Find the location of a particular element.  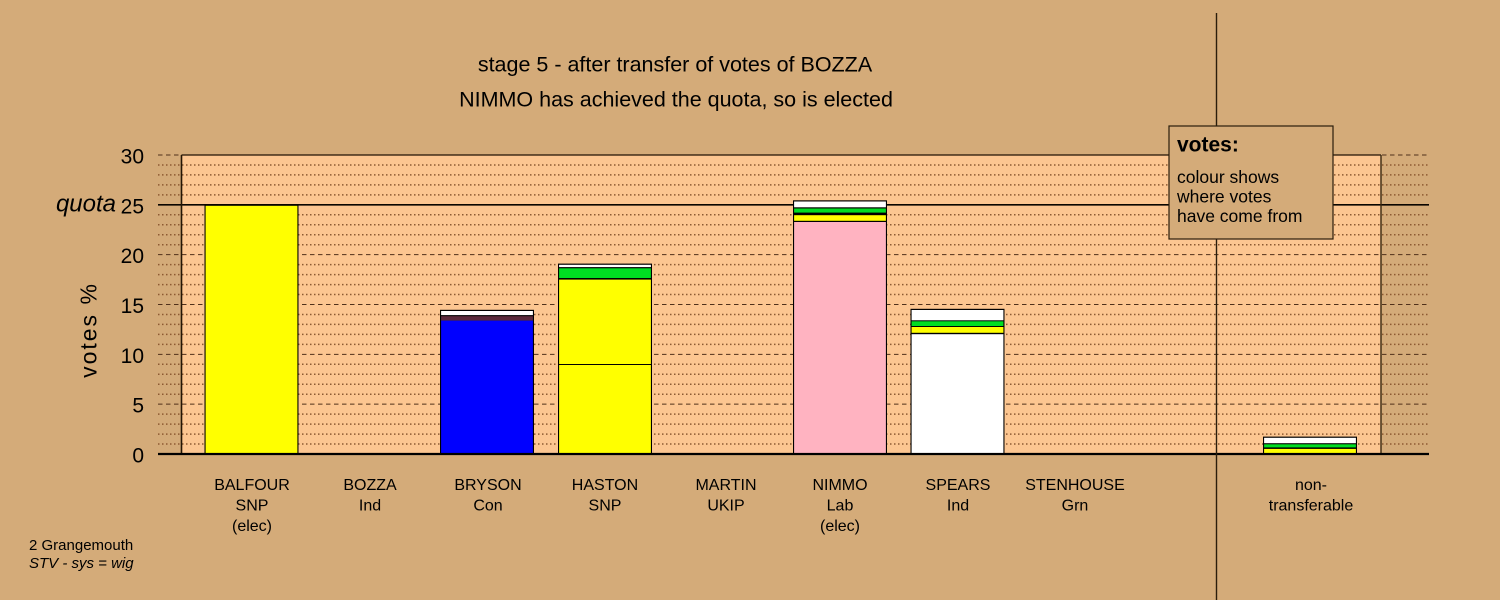

svg-text: 5 is located at coordinates (138, 406).